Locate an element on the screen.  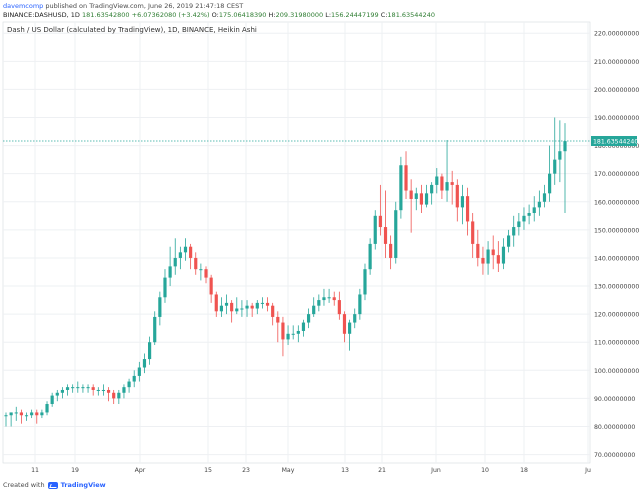
y-tick-label: 110.00000000 is located at coordinates (616, 343).